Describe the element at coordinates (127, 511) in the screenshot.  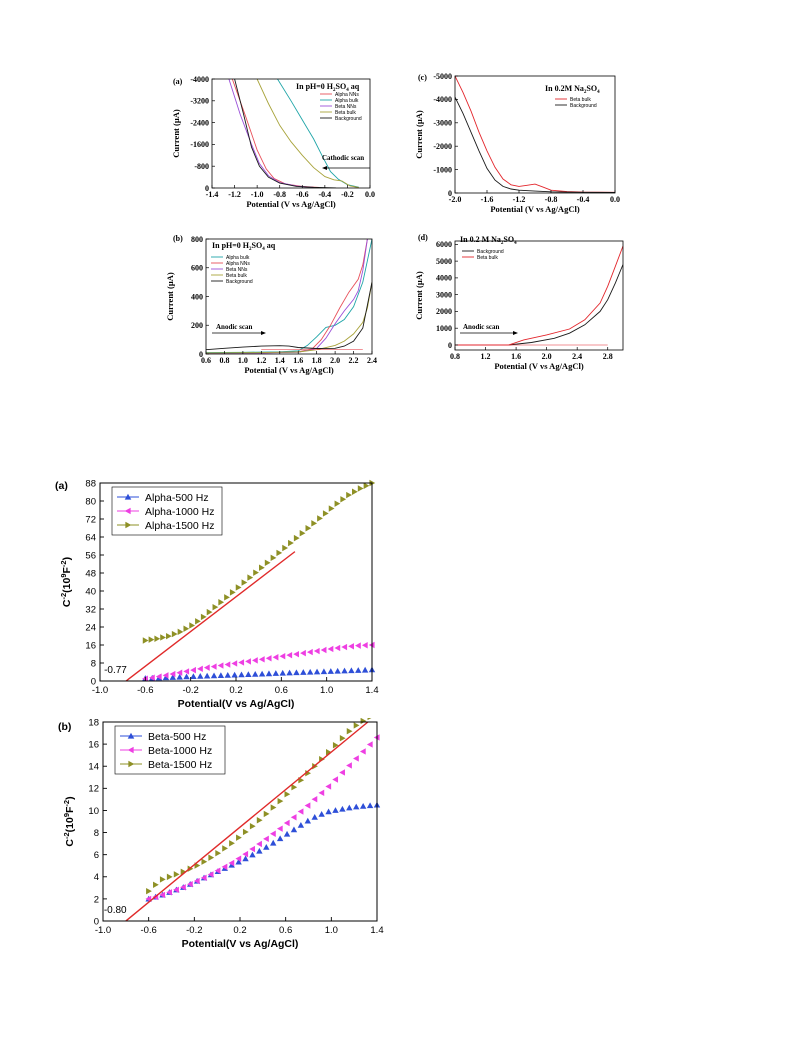
I see `legend-marker` at that location.